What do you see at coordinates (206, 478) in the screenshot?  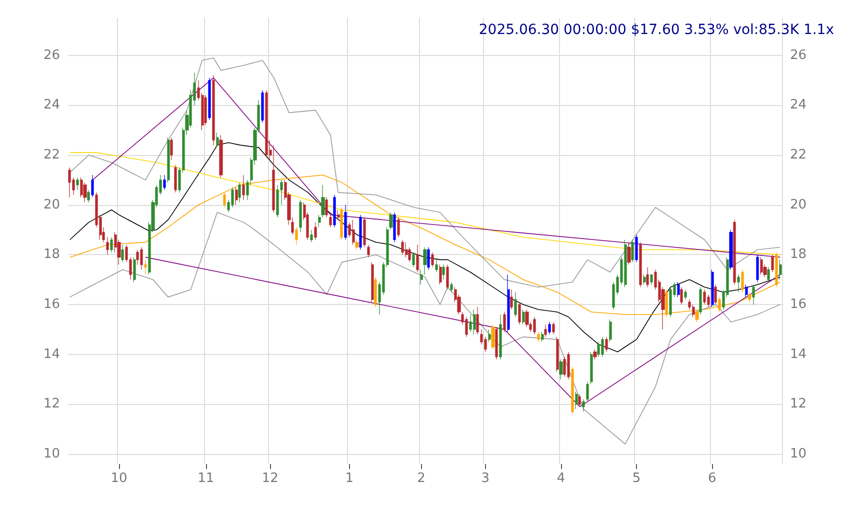 I see `x-tick-label: 11` at bounding box center [206, 478].